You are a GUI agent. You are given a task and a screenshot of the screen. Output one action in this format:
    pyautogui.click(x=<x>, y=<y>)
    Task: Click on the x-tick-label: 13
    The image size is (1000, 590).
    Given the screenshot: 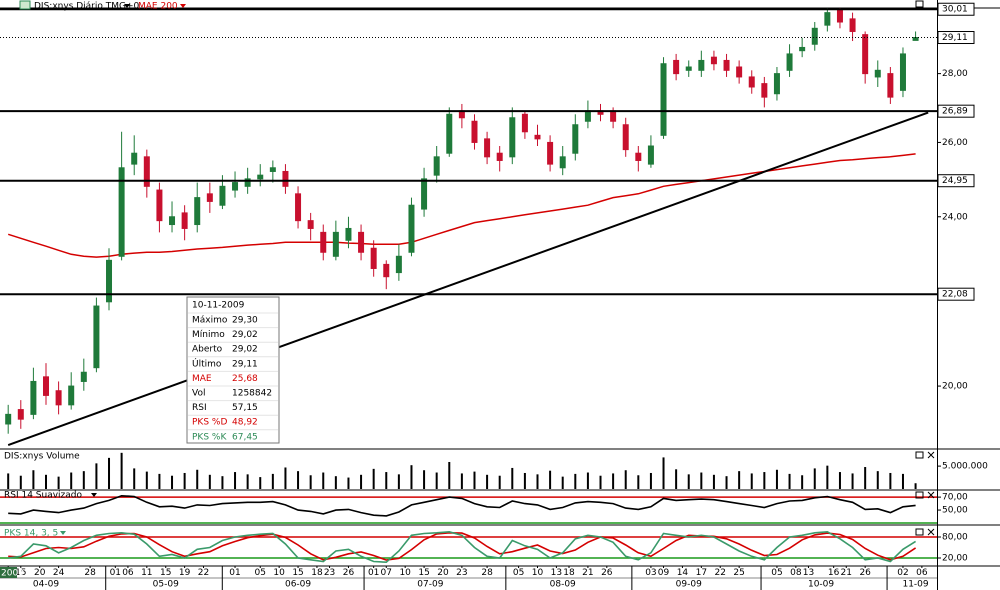 What is the action you would take?
    pyautogui.click(x=808, y=573)
    